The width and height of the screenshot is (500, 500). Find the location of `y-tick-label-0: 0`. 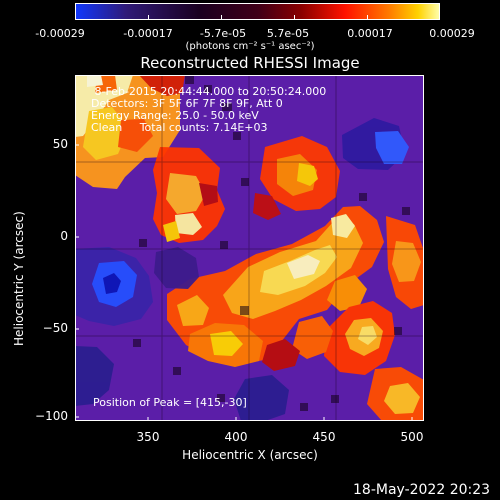

y-tick-label-0: 0 is located at coordinates (64, 236).